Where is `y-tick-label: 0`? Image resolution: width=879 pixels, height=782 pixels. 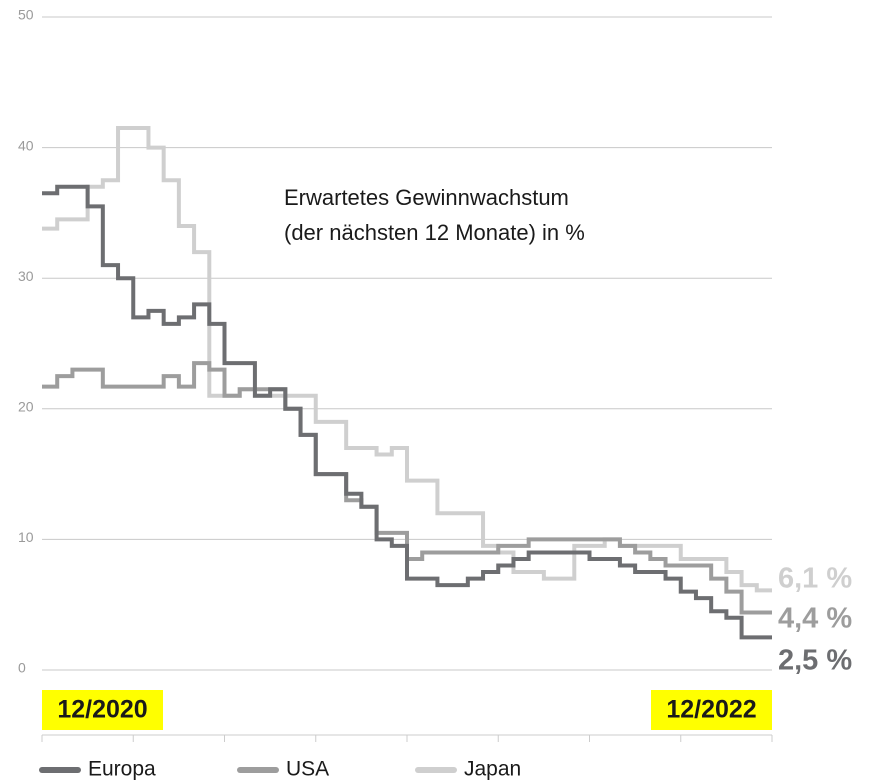
y-tick-label: 0 is located at coordinates (22, 668).